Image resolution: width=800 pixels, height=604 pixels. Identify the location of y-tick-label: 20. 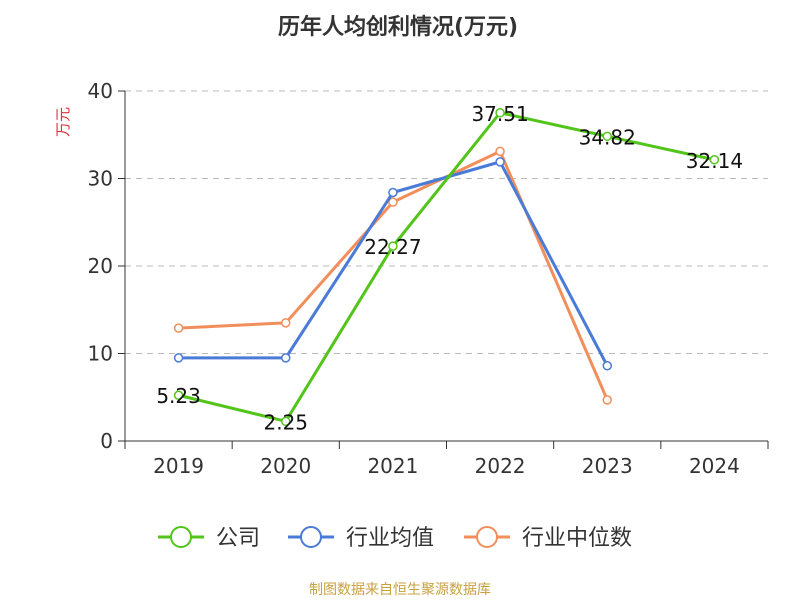
(100, 266).